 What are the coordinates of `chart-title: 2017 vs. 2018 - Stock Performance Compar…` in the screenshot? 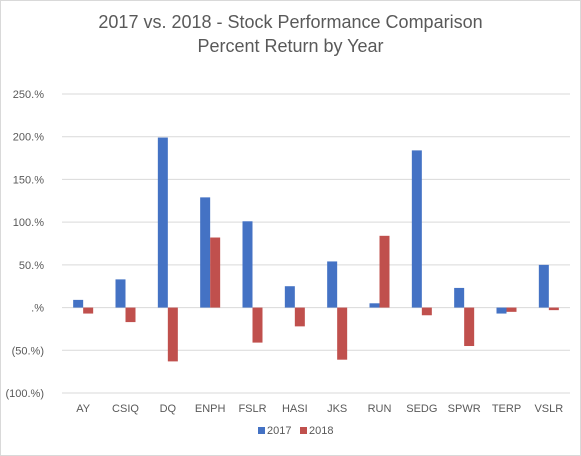 It's located at (290, 22).